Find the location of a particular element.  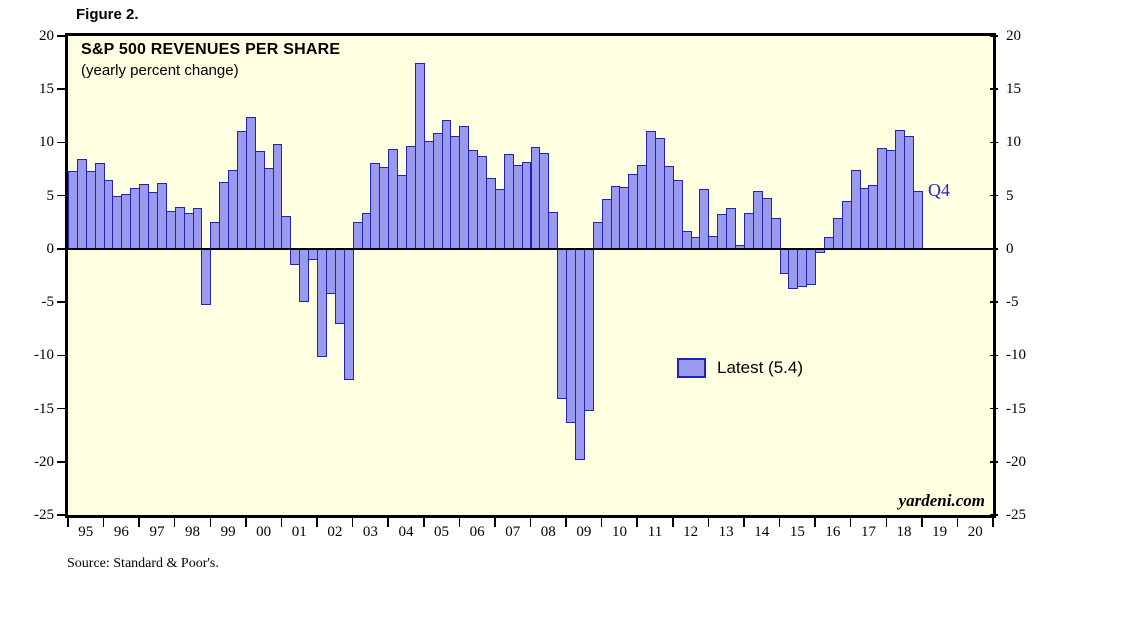

y-tick-left--20 is located at coordinates (61, 462).